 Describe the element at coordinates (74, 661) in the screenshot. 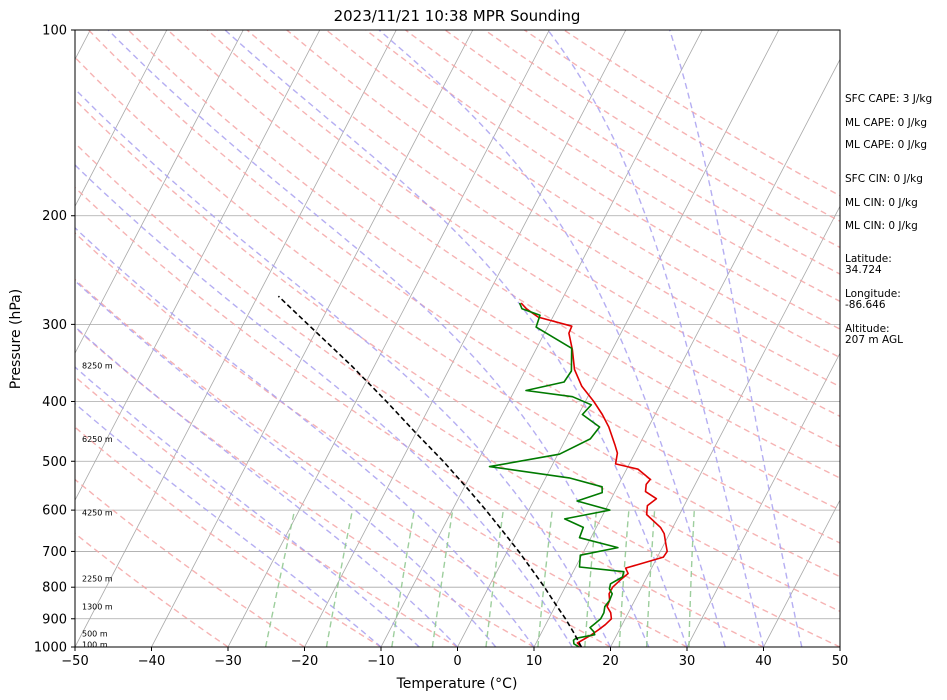

I see `x-tick-label: −50` at that location.